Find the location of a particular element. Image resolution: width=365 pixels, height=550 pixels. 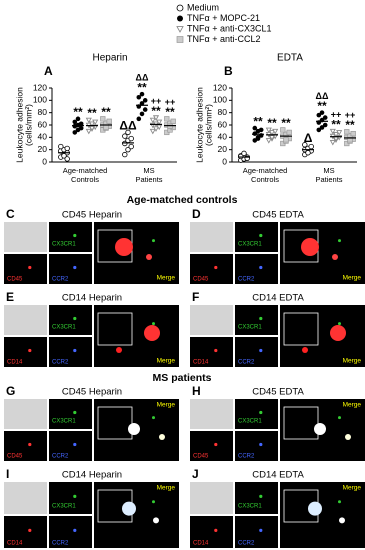

panel-letter: D is located at coordinates (196, 214).